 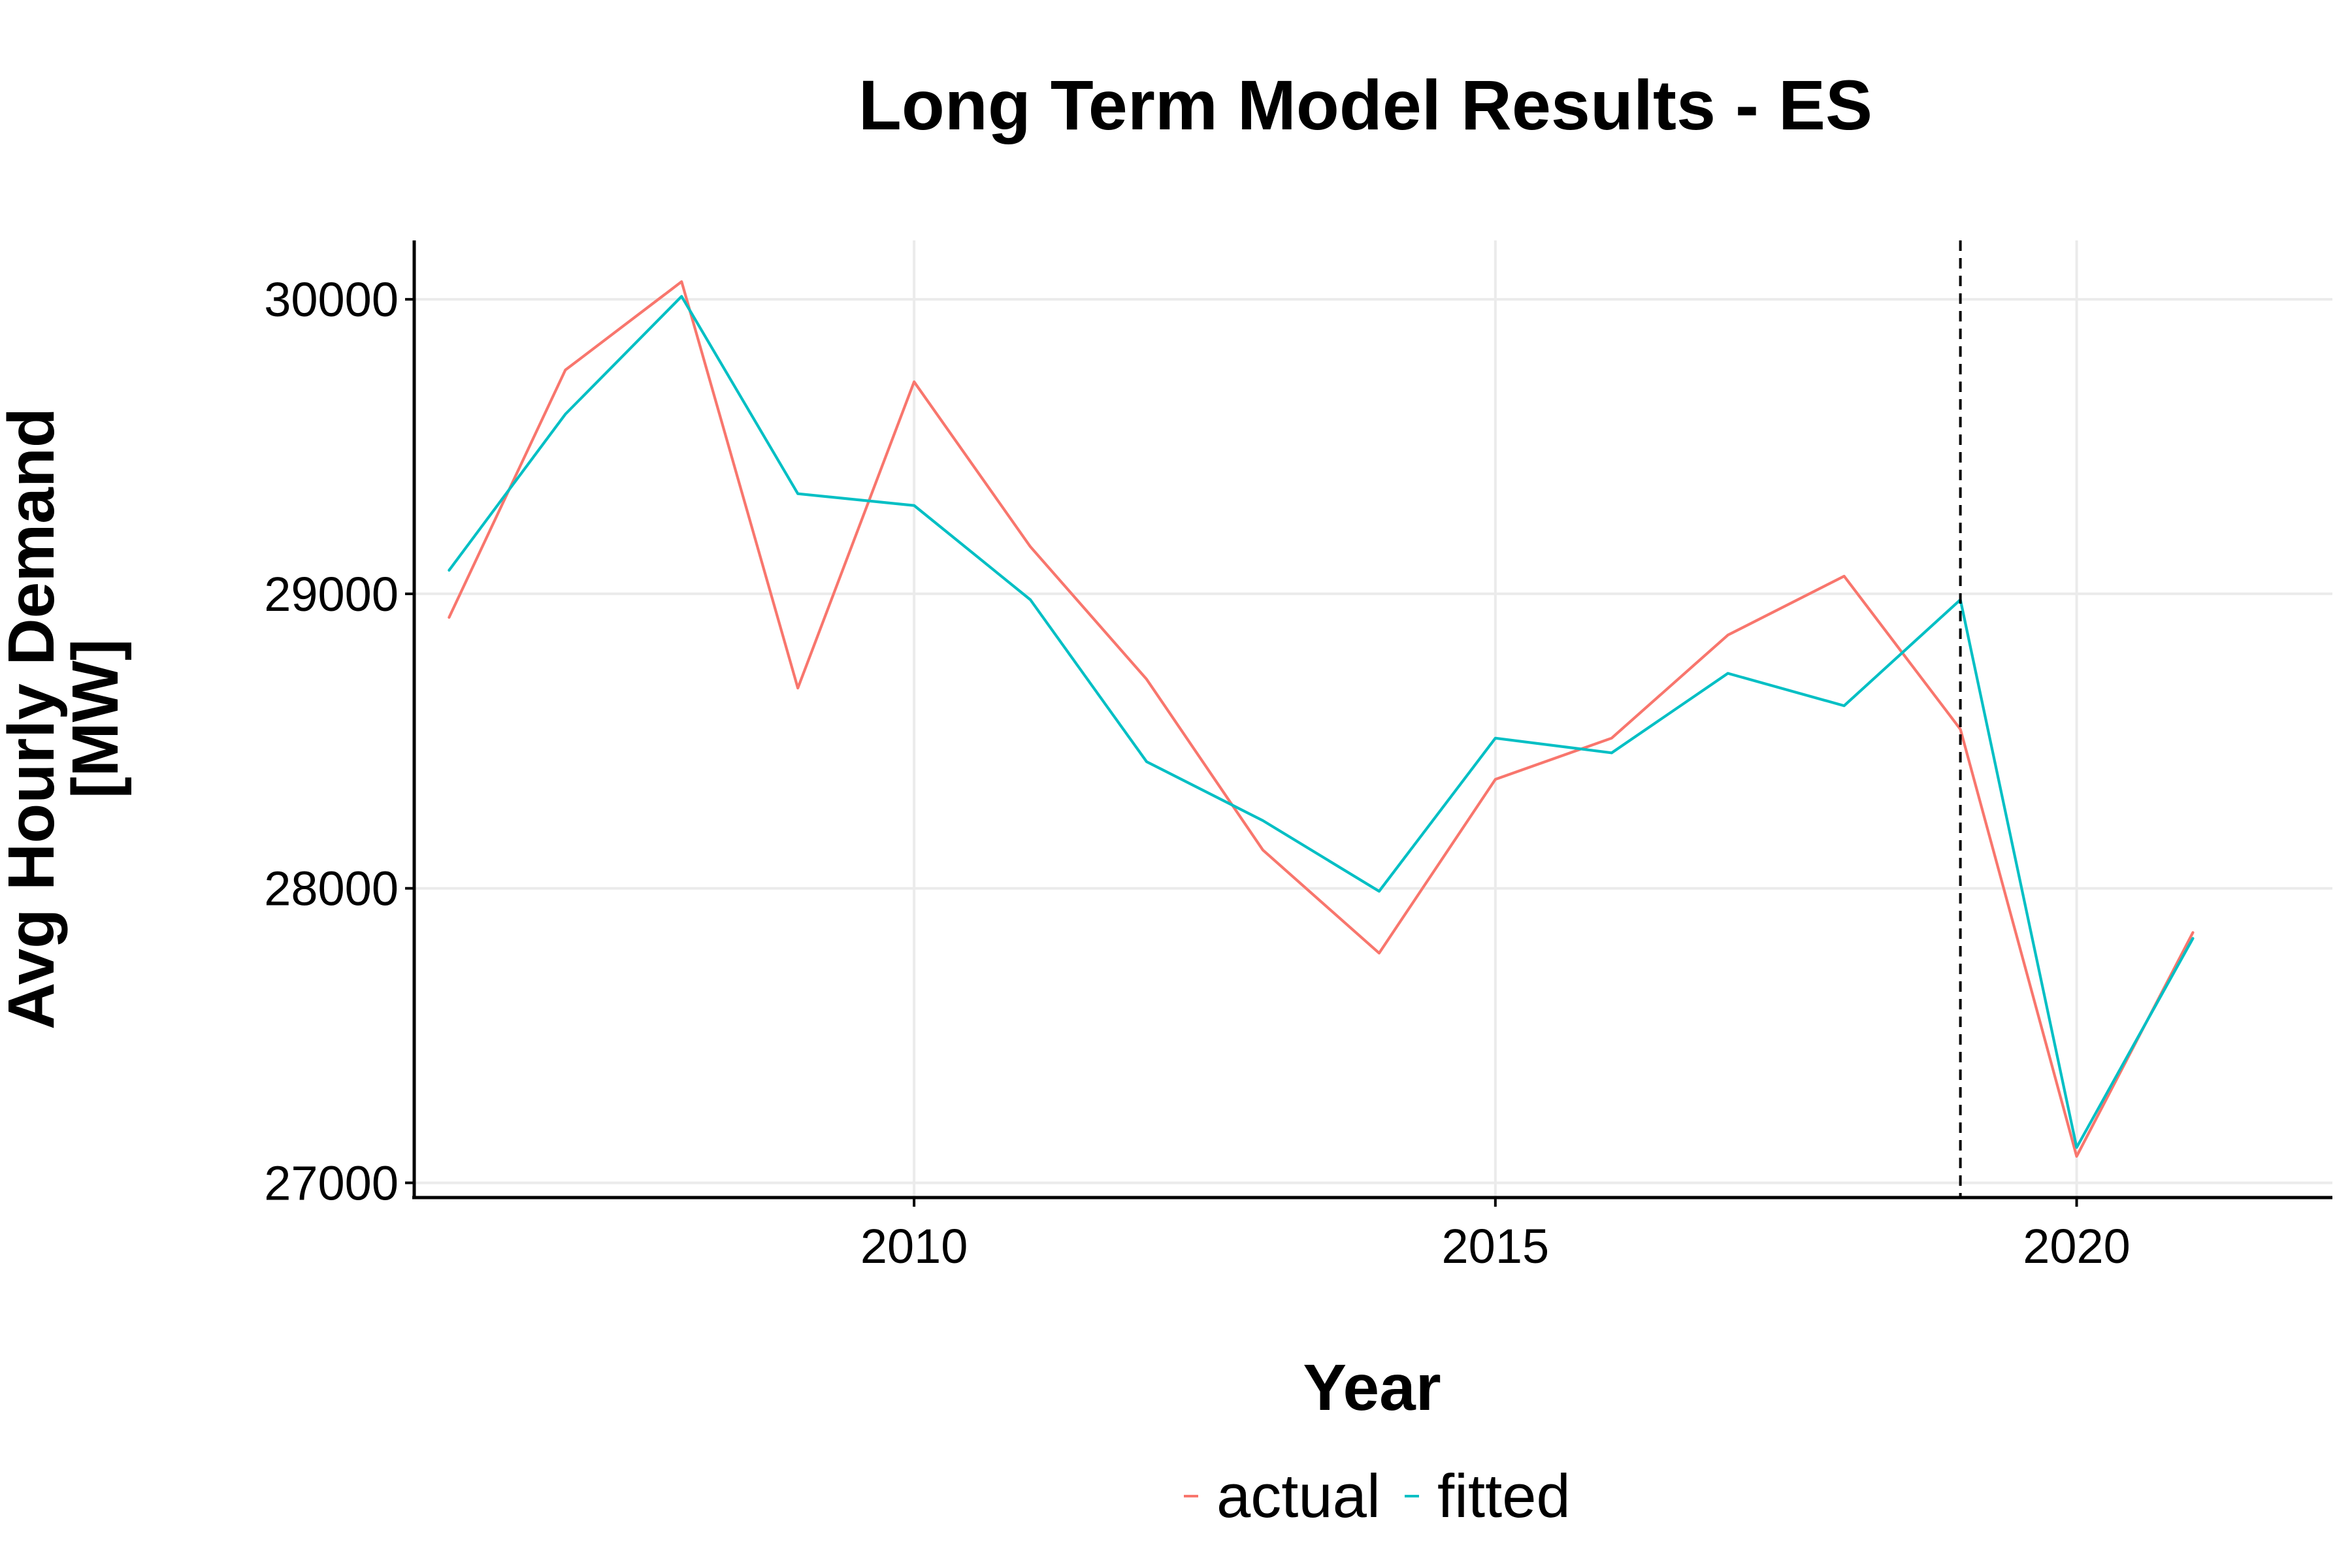 What do you see at coordinates (331, 594) in the screenshot?
I see `y-tick-label: 29000` at bounding box center [331, 594].